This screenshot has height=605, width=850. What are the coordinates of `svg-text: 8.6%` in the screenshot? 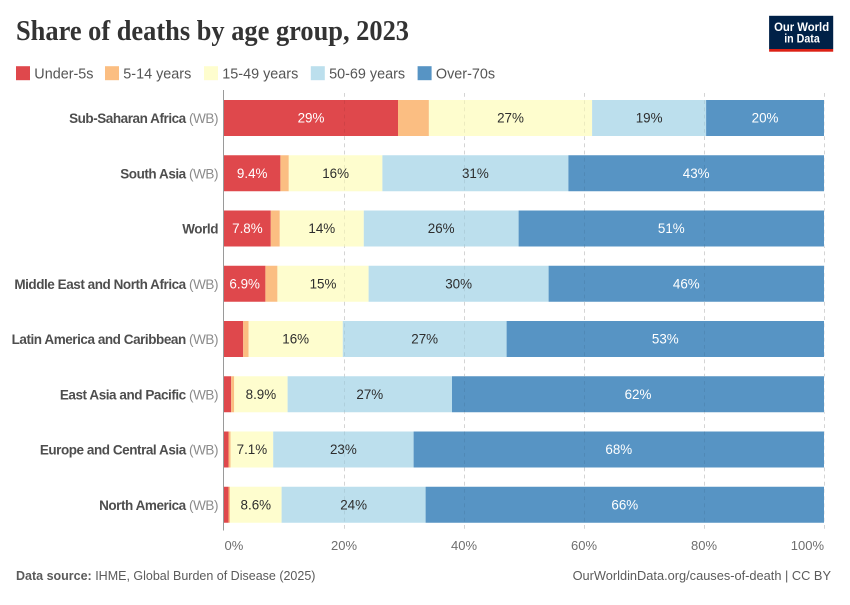 It's located at (256, 504).